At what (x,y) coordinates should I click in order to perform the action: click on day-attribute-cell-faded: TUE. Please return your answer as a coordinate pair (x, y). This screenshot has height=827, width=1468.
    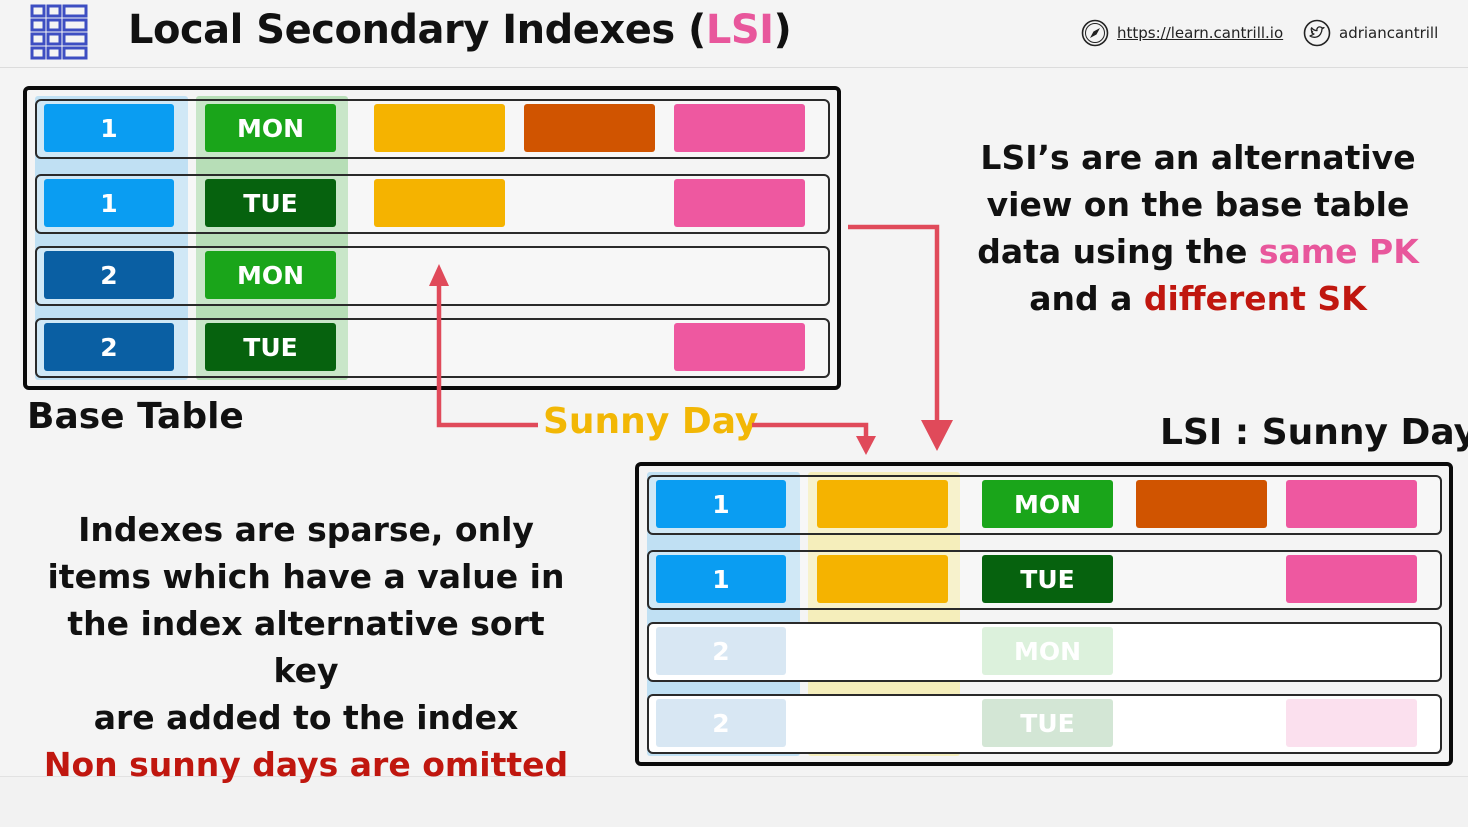
    Looking at the image, I should click on (1047, 723).